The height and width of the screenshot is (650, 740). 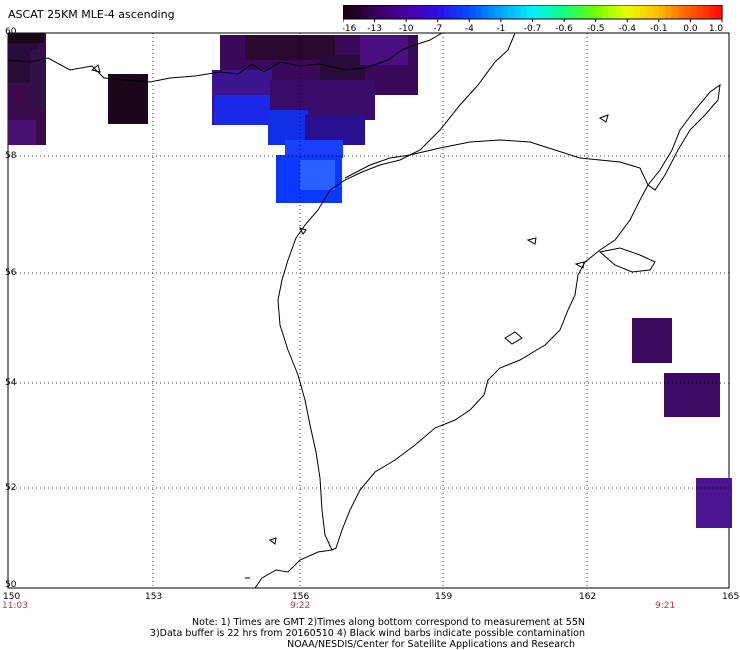 What do you see at coordinates (11, 383) in the screenshot?
I see `lat-label-54: 54` at bounding box center [11, 383].